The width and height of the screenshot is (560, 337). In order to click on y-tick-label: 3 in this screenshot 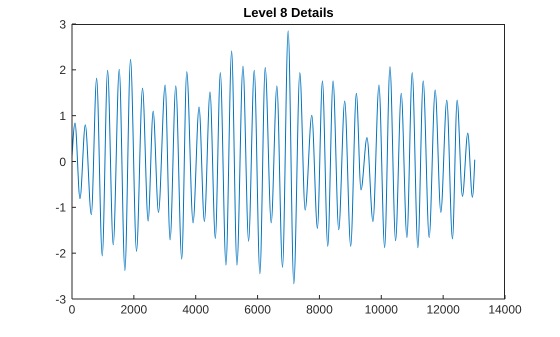, I will do `click(62, 24)`.